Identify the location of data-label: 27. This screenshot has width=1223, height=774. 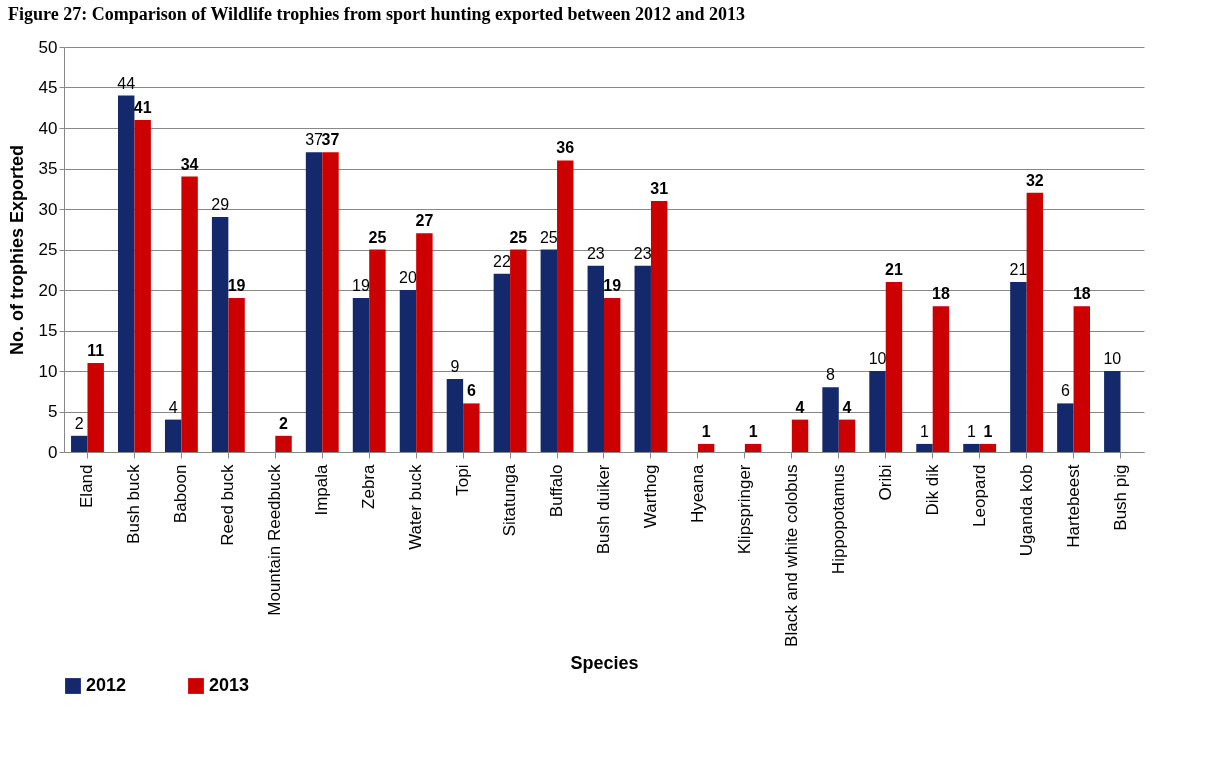
(424, 221).